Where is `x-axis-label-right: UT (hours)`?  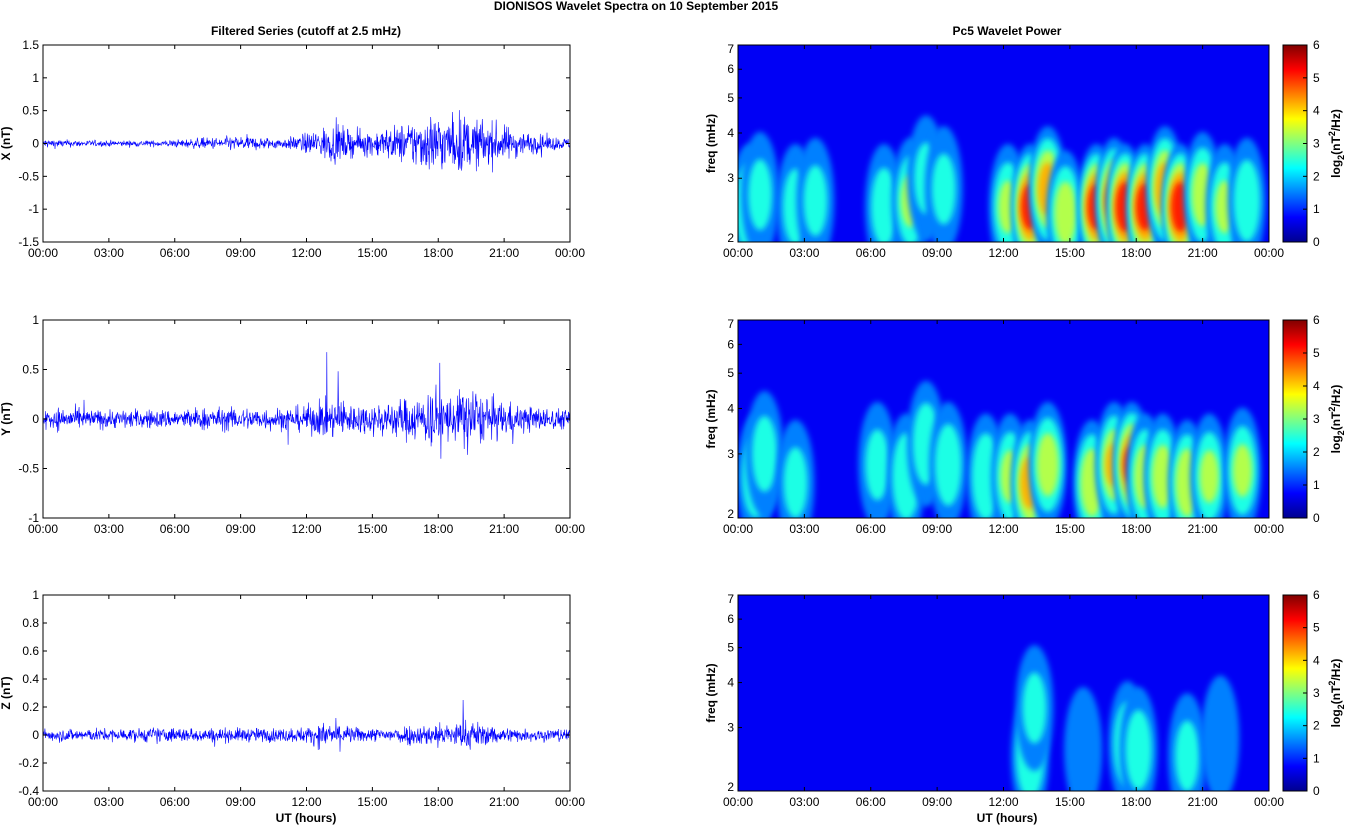 x-axis-label-right: UT (hours) is located at coordinates (1007, 818).